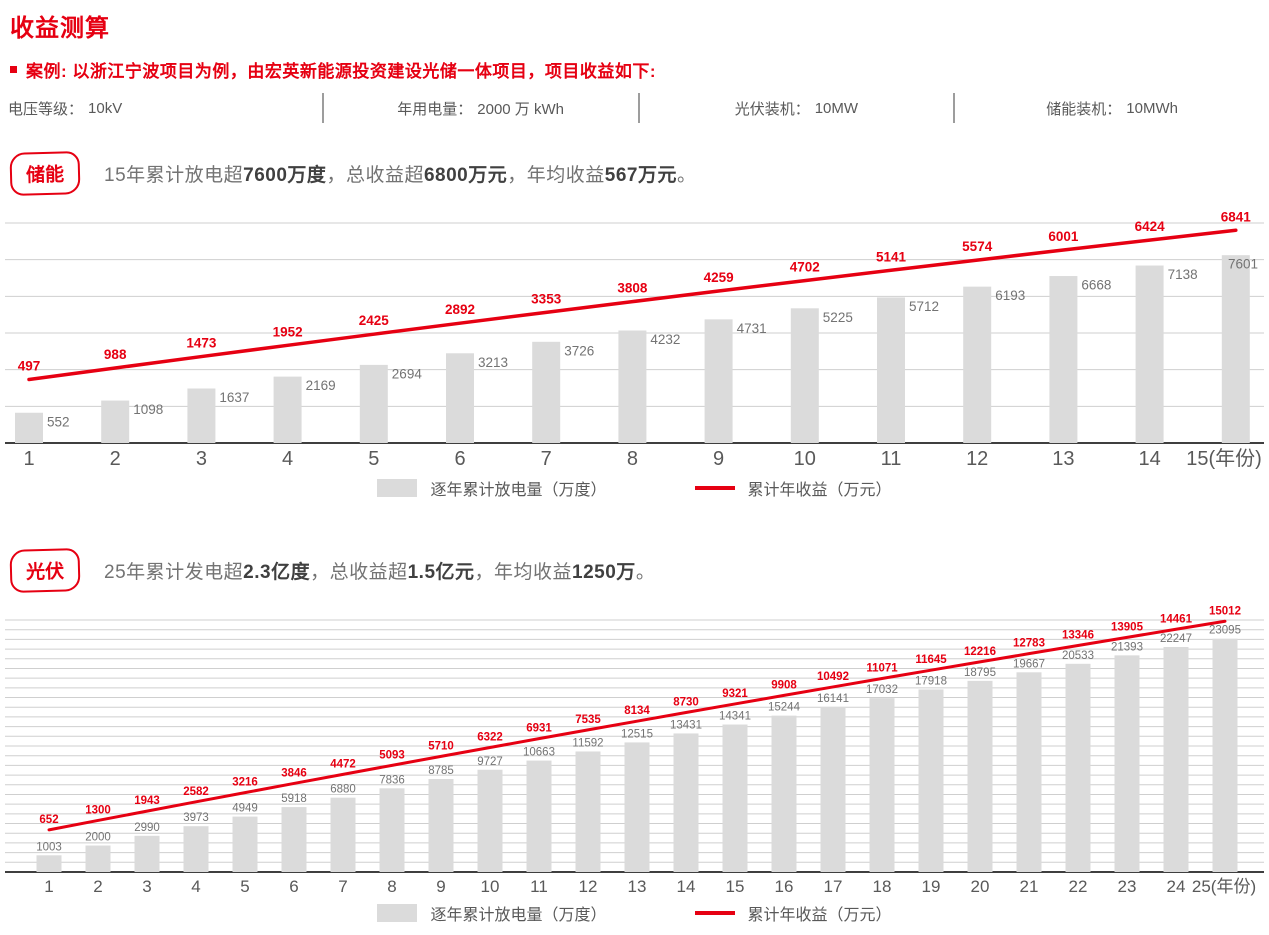 The width and height of the screenshot is (1269, 935). I want to click on x-tick-label: 1, so click(48, 886).